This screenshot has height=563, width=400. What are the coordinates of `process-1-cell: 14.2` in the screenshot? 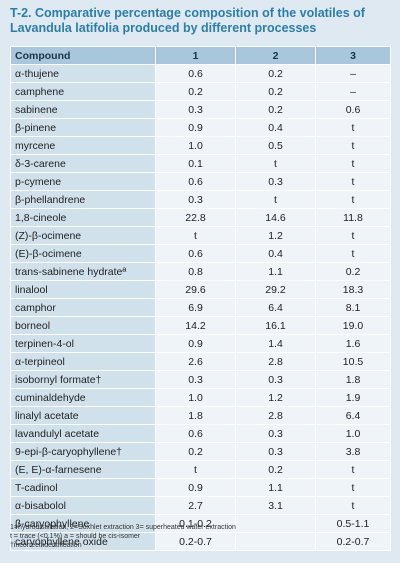 It's located at (195, 325).